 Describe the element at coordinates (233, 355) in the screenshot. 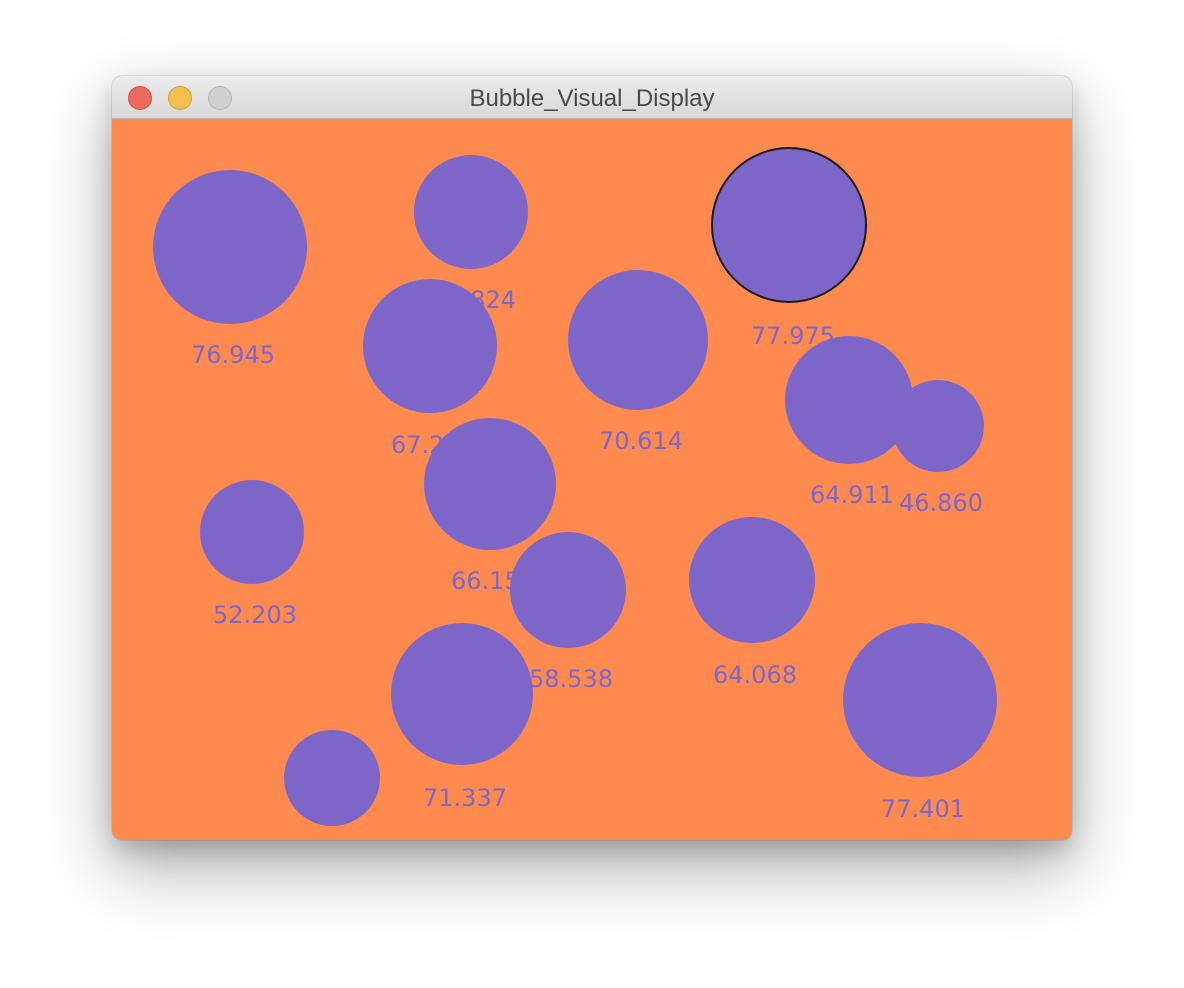

I see `bubble-value-label: 76.945` at that location.